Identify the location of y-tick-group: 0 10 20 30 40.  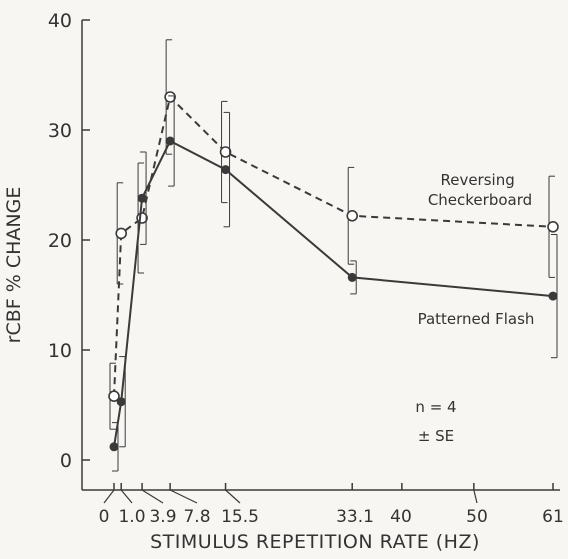
(69, 241).